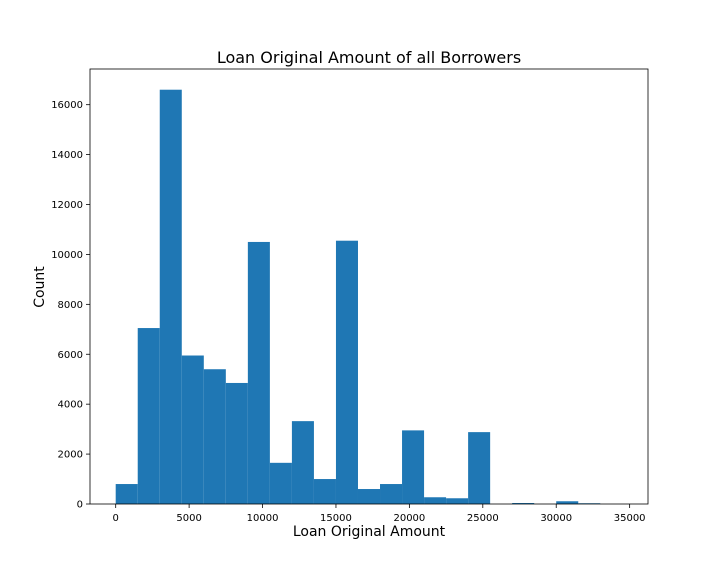 This screenshot has width=720, height=576. What do you see at coordinates (40, 287) in the screenshot?
I see `y-axis-label: Count` at bounding box center [40, 287].